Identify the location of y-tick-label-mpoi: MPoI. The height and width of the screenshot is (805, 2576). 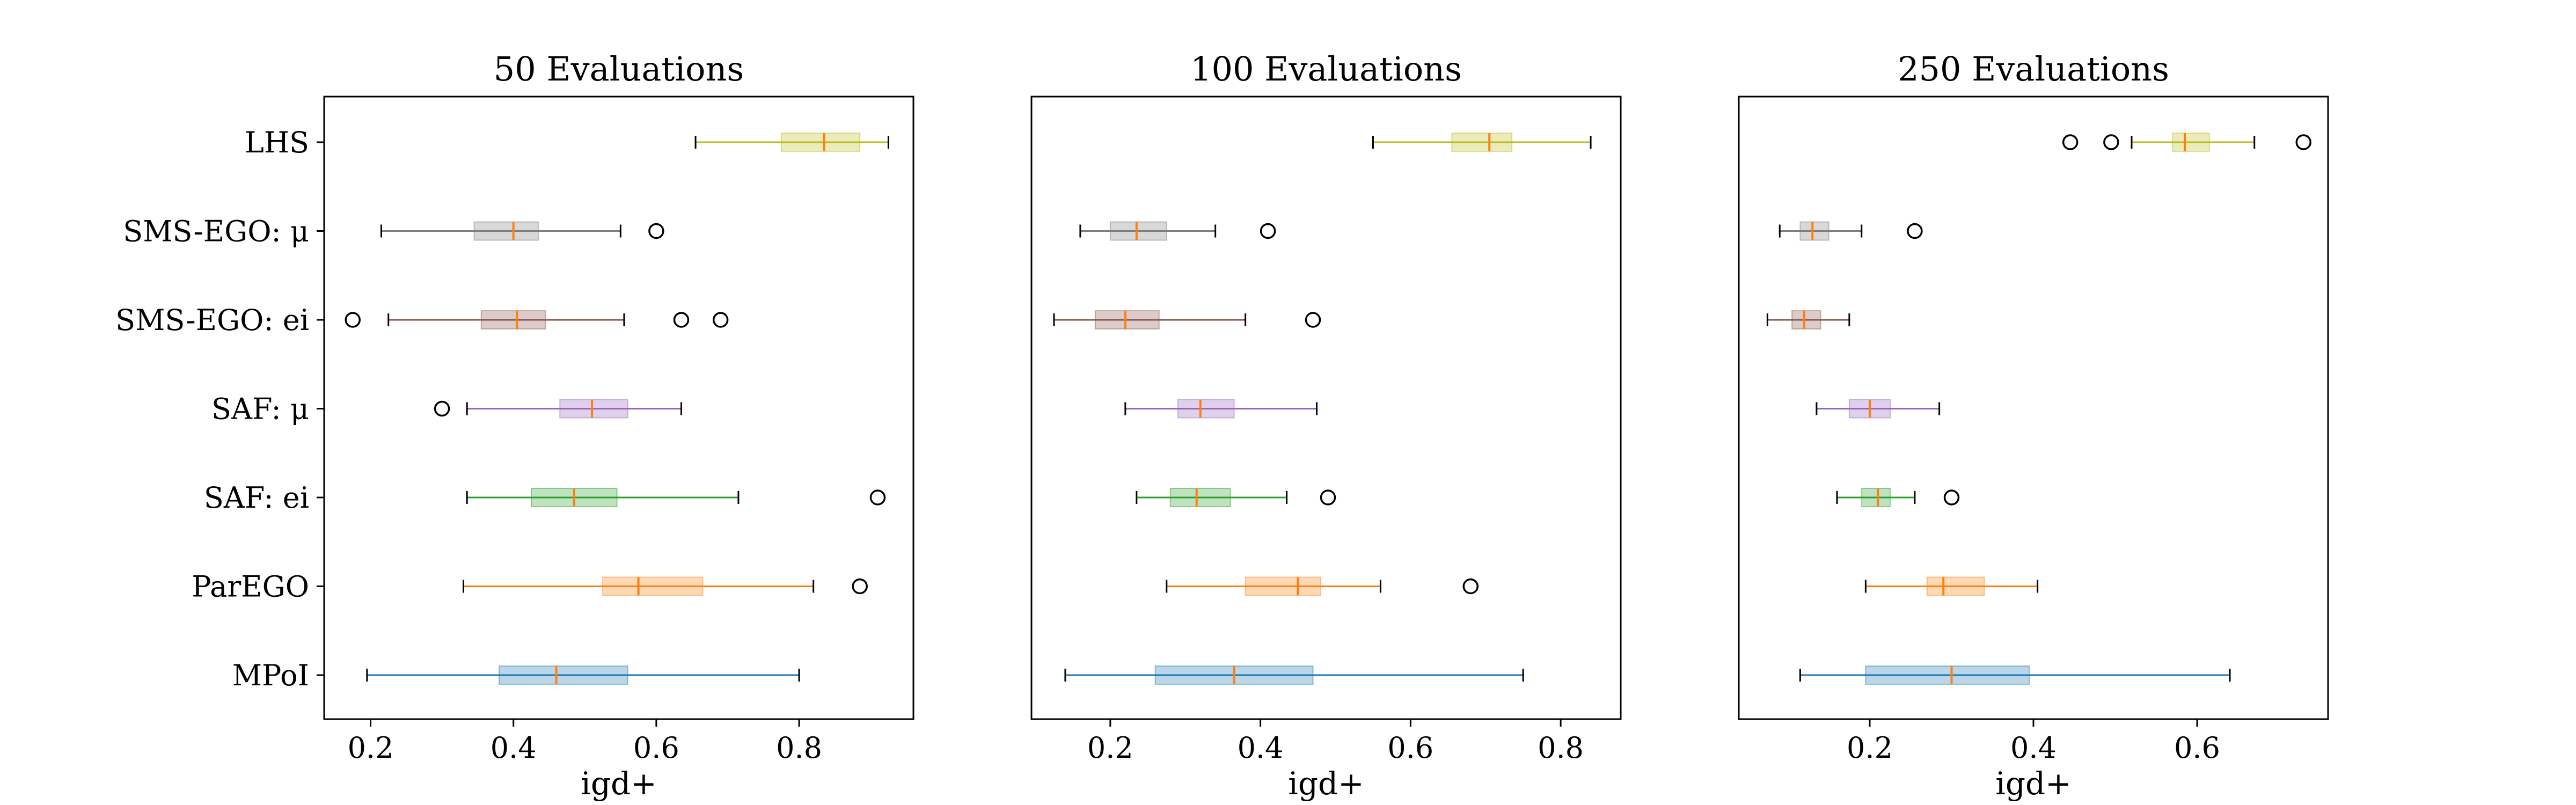
(270, 675).